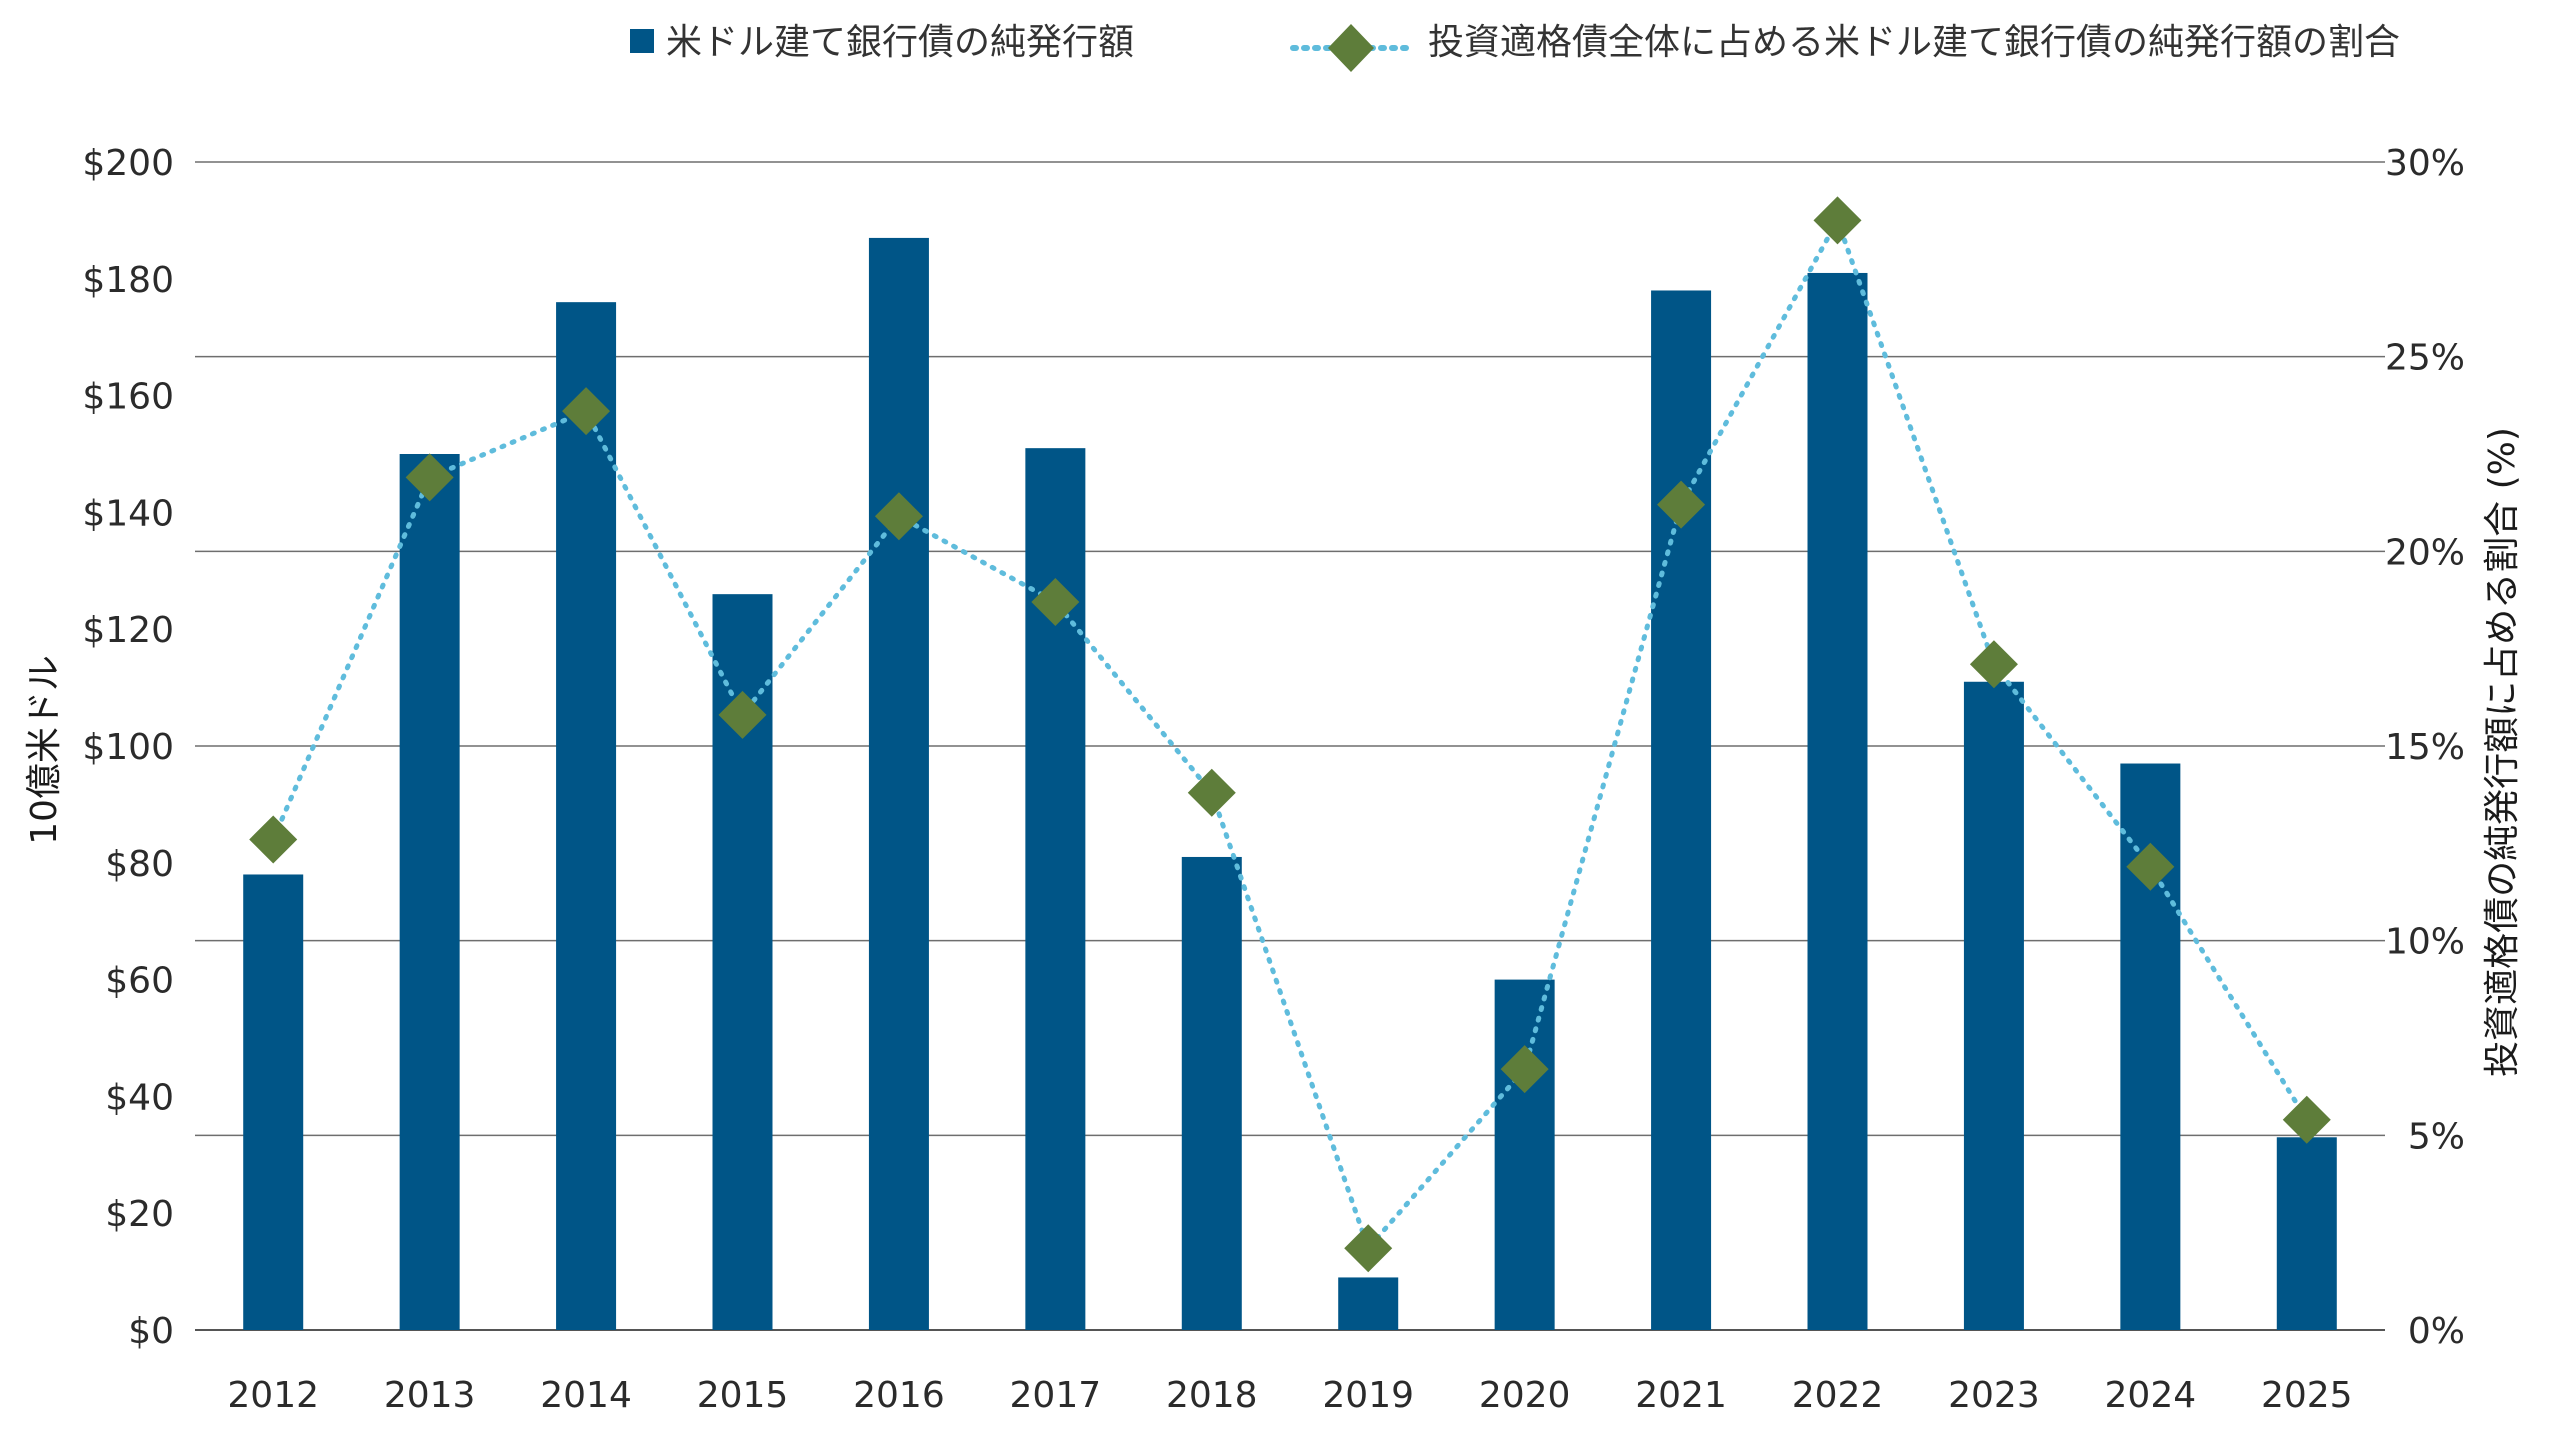 This screenshot has height=1440, width=2560. I want to click on left-tick-label: $100, so click(128, 747).